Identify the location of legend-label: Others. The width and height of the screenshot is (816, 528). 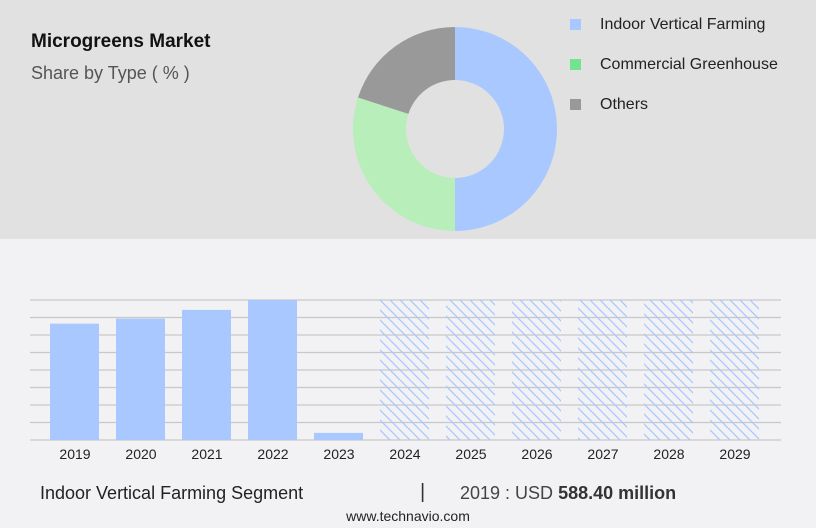
(624, 104).